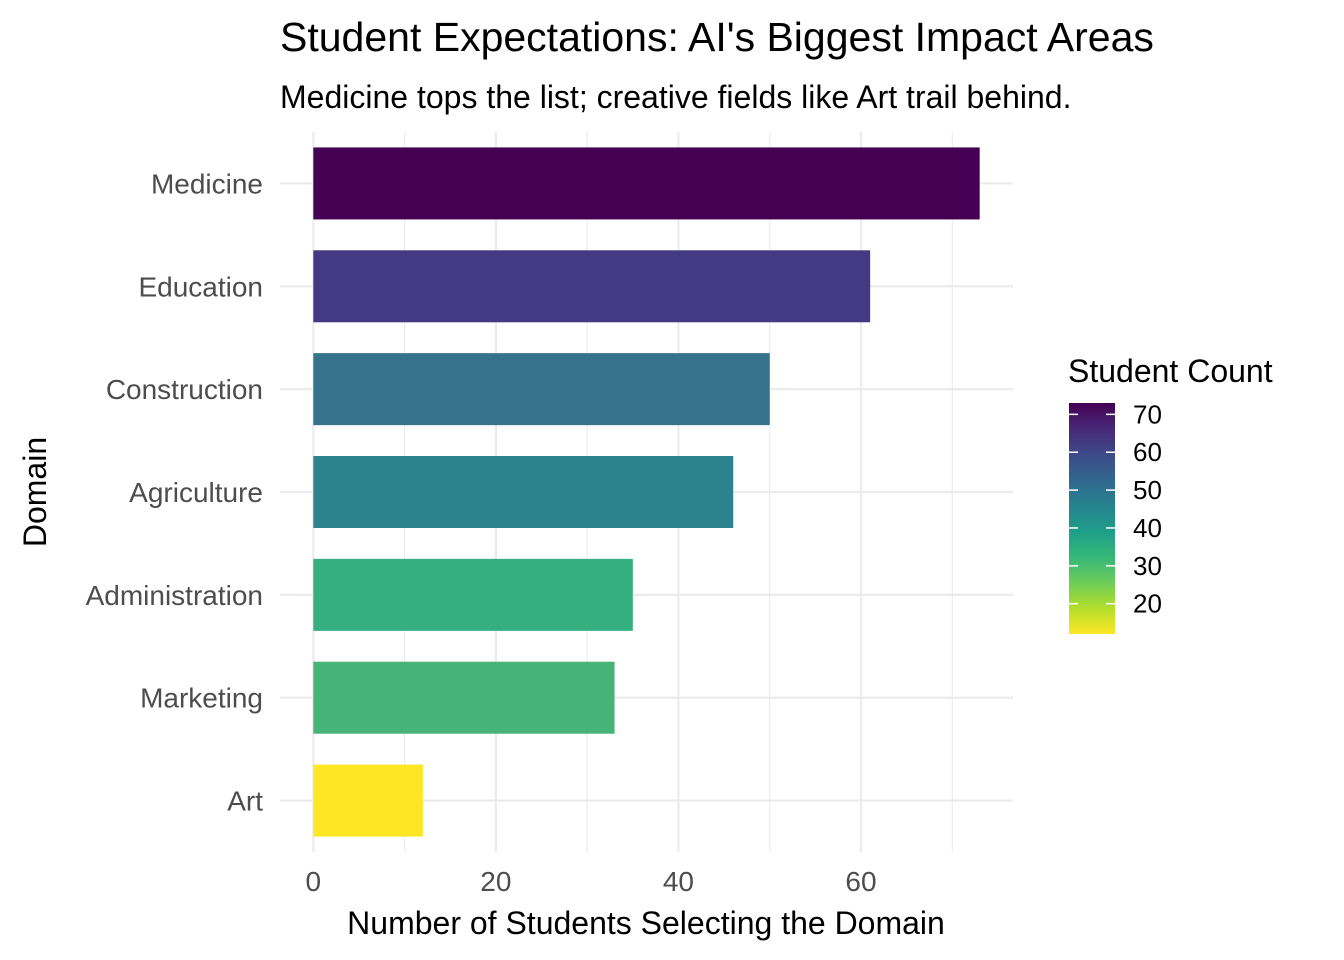  Describe the element at coordinates (464, 697) in the screenshot. I see `bar-marketing` at that location.